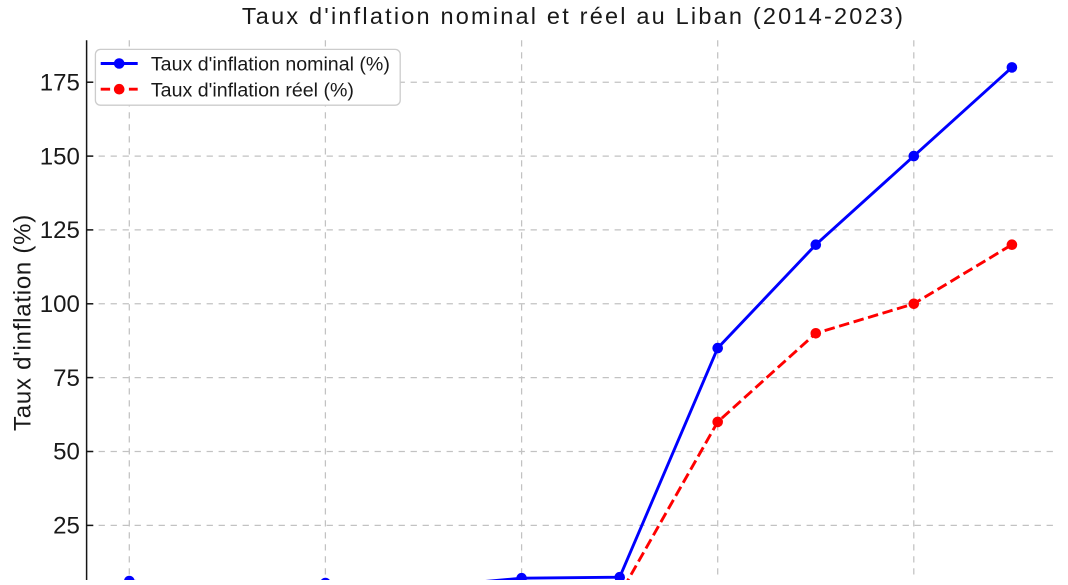 The image size is (1068, 585). What do you see at coordinates (66, 526) in the screenshot?
I see `svg-text: 25` at bounding box center [66, 526].